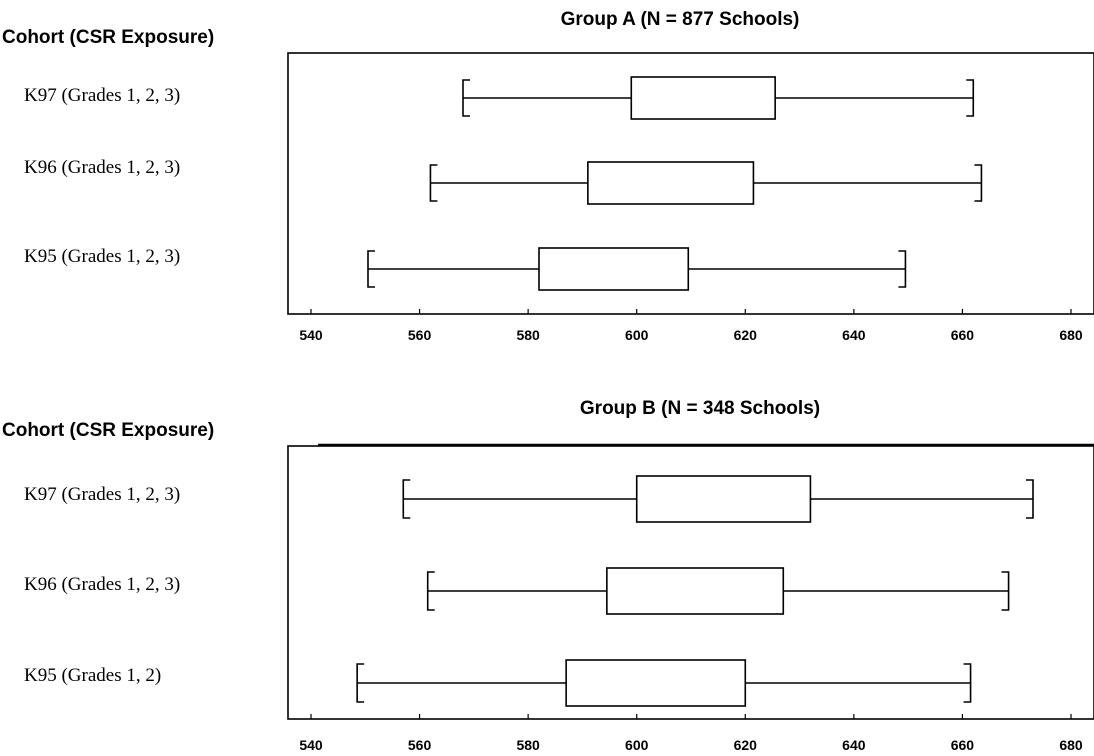  Describe the element at coordinates (700, 408) in the screenshot. I see `chart-title: Group B (N = 348 Schools)` at that location.